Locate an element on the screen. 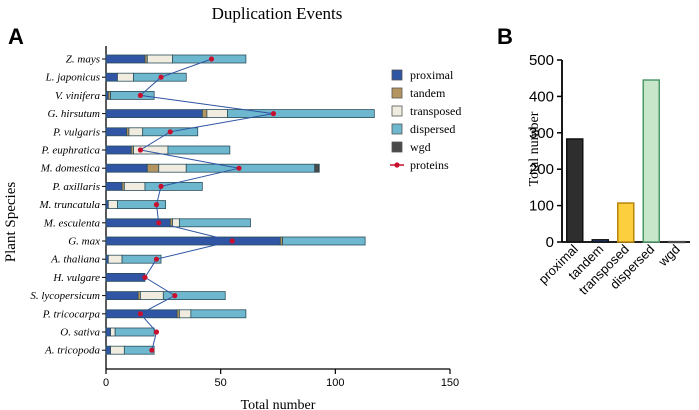 The width and height of the screenshot is (699, 410). chart-a-category-label: V. vinifera is located at coordinates (78, 96).